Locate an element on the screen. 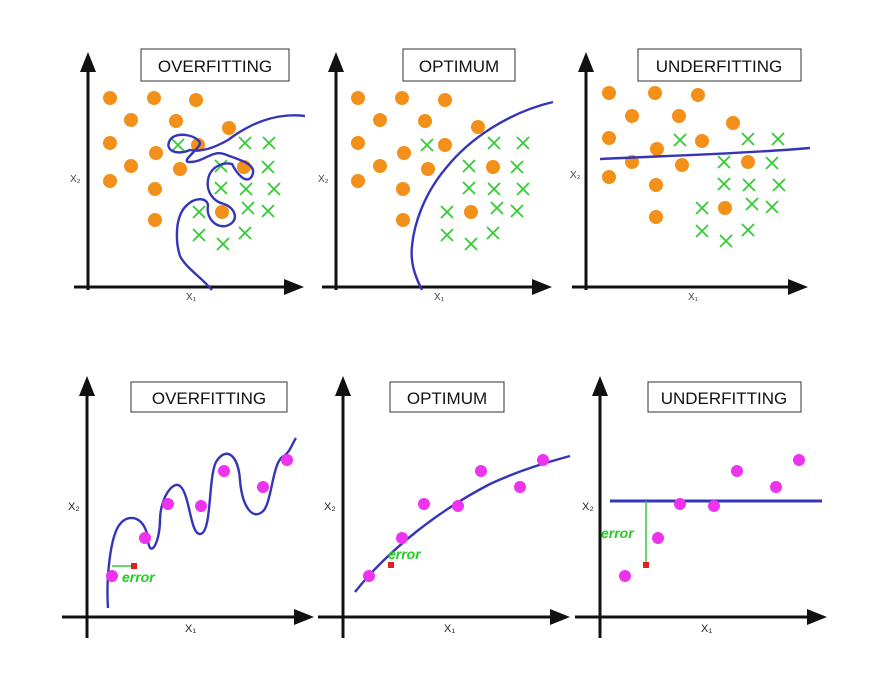 Image resolution: width=896 pixels, height=674 pixels. regression-panel-overfitting: X₁ X₂ OVERFITTING error is located at coordinates (188, 507).